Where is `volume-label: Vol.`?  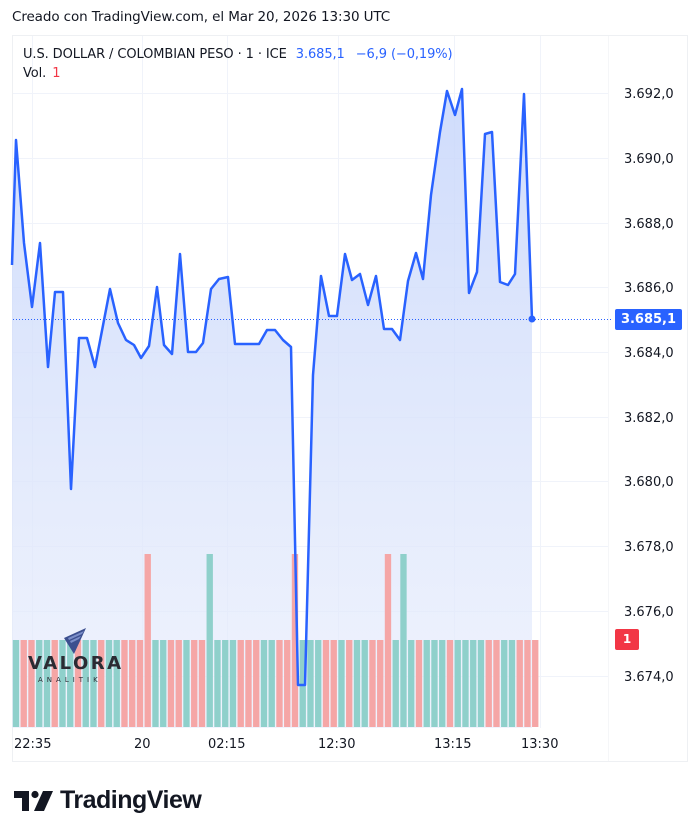
volume-label: Vol. is located at coordinates (35, 73).